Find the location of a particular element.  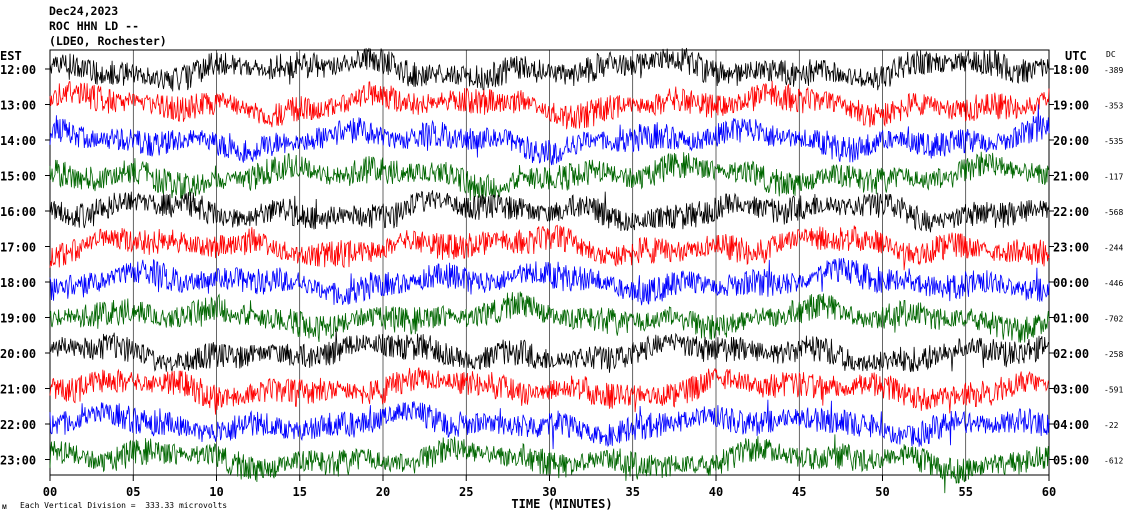

x-tick-label-55: 55 is located at coordinates (966, 492).